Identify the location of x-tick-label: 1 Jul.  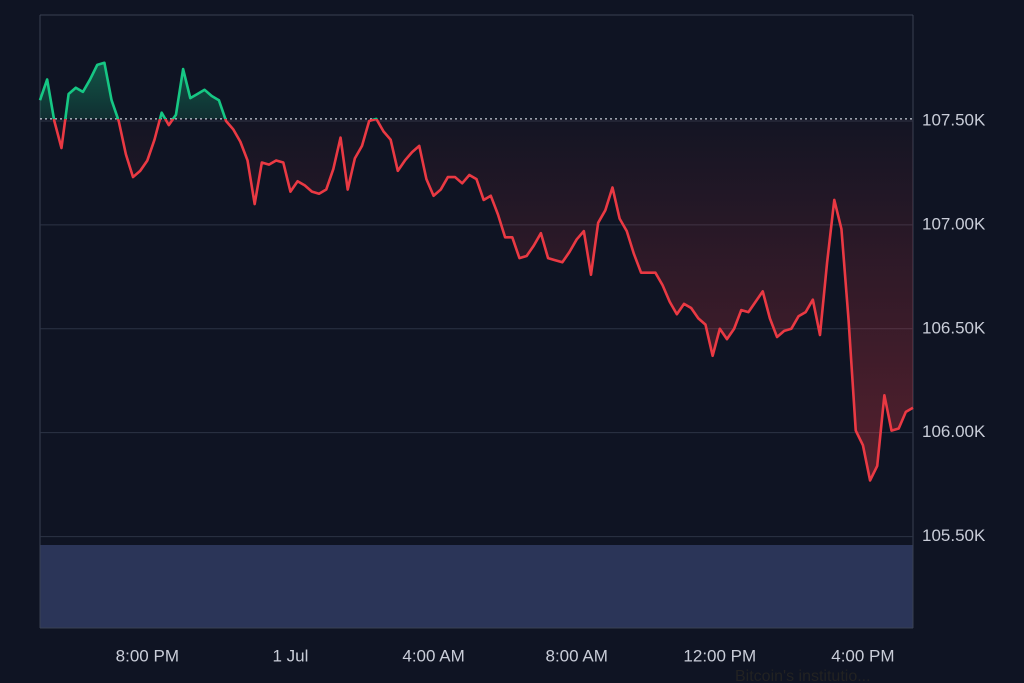
(290, 655).